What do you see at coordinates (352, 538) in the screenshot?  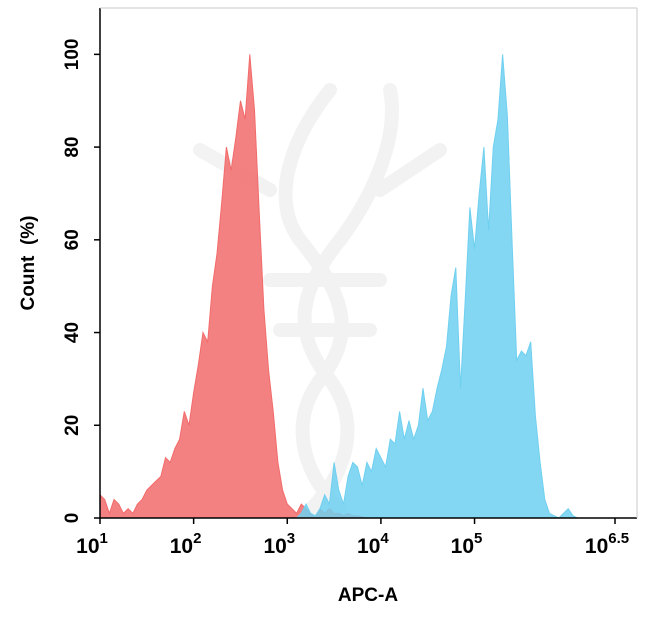 I see `x-ticks: 10¹ 10² 10³ 10⁴ 10⁵ 106.5` at bounding box center [352, 538].